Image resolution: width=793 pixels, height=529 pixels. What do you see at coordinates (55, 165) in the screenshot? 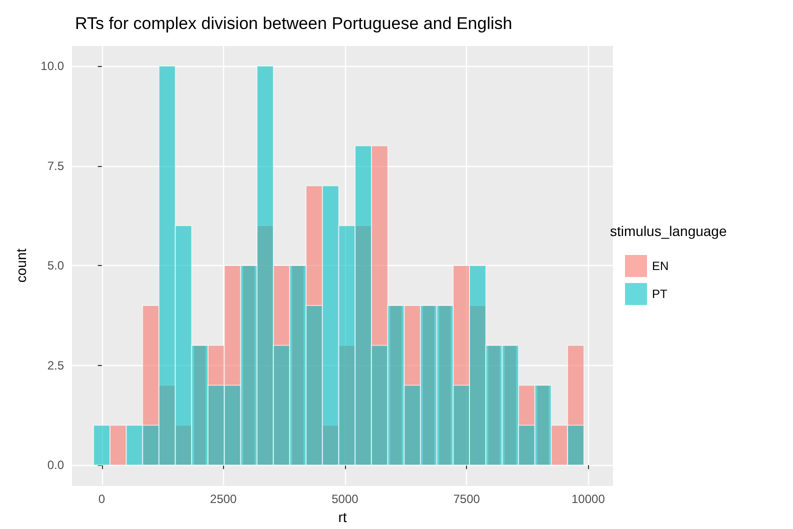
I see `y-tick-label: 7.5` at bounding box center [55, 165].